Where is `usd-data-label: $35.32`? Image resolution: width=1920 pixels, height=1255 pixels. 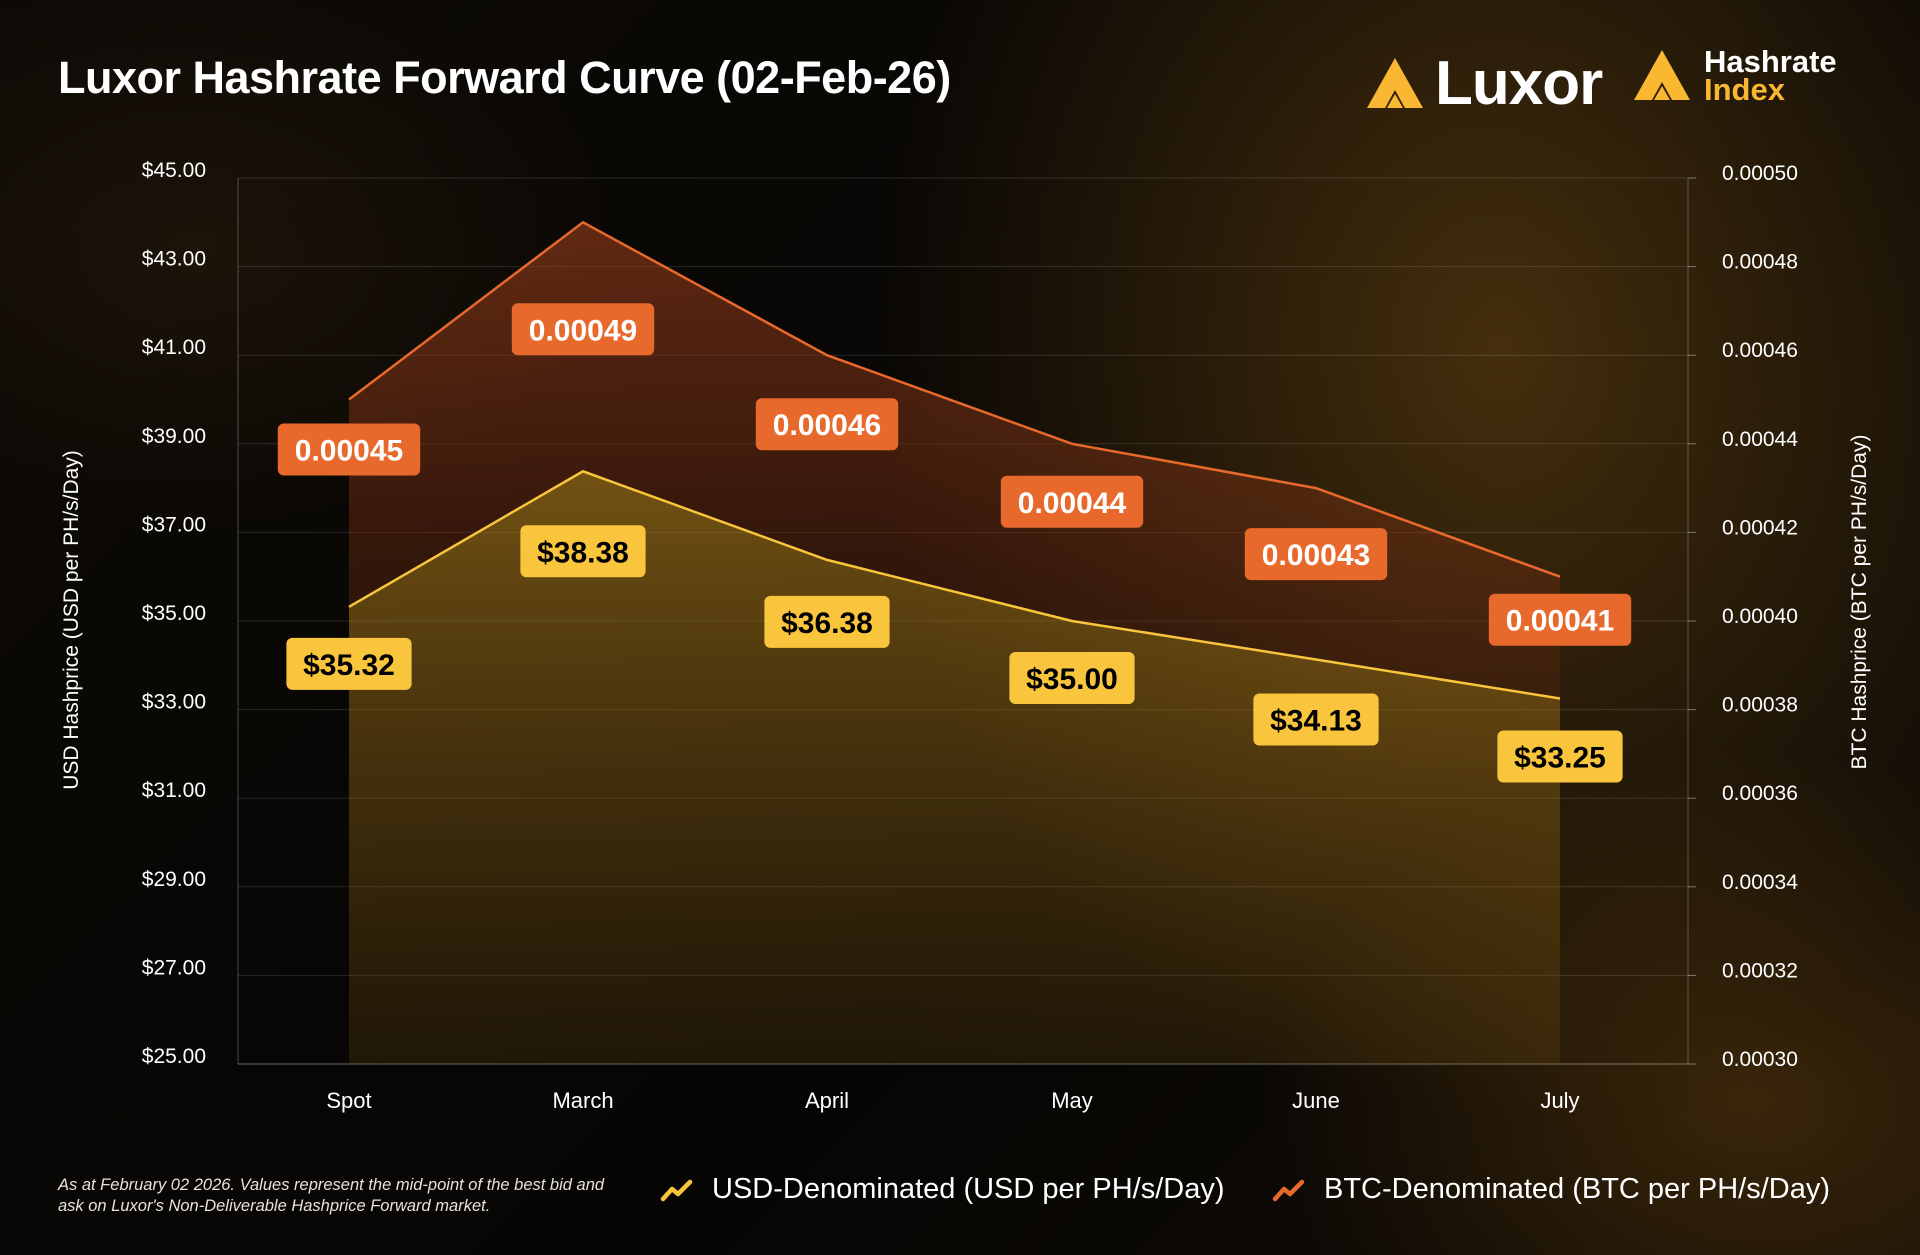 usd-data-label: $35.32 is located at coordinates (349, 663).